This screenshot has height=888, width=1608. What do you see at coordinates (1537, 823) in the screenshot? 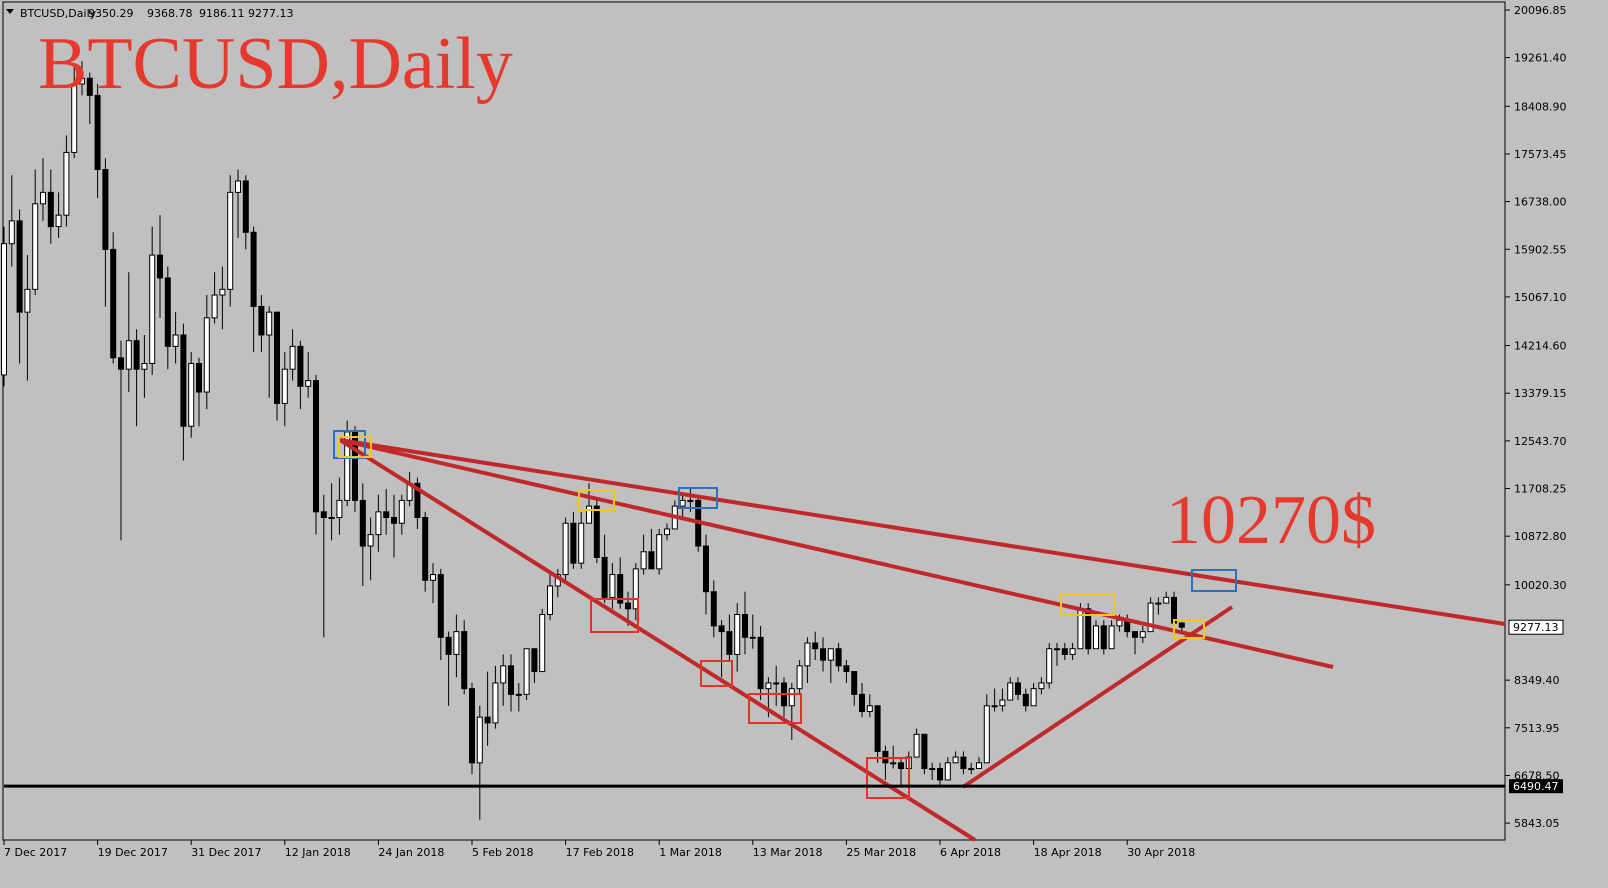
I see `y-tick-label: 5843.05` at bounding box center [1537, 823].